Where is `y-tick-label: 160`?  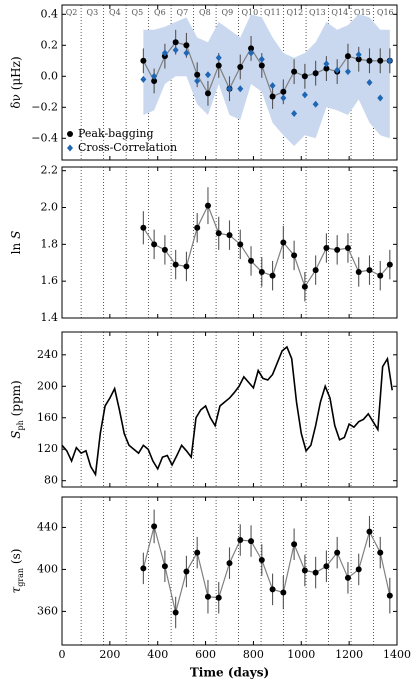
y-tick-label: 160 is located at coordinates (47, 417).